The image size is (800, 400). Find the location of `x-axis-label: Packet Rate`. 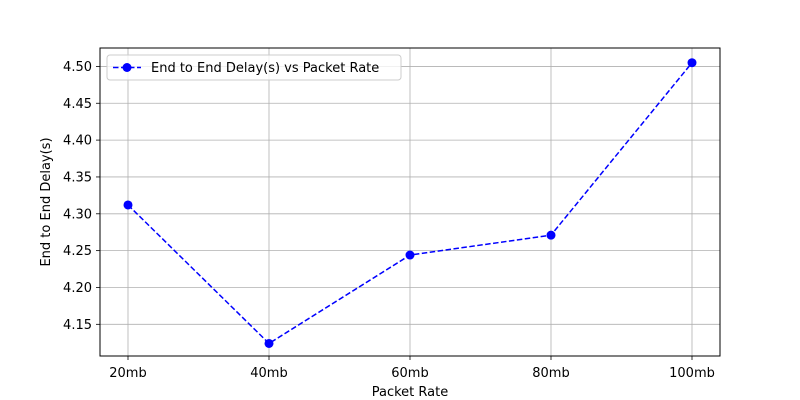

x-axis-label: Packet Rate is located at coordinates (410, 392).